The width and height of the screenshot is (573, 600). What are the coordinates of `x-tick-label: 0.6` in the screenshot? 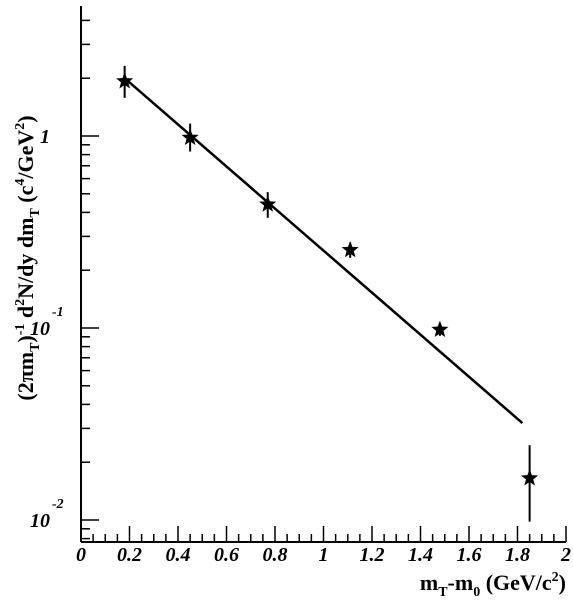 It's located at (226, 555).